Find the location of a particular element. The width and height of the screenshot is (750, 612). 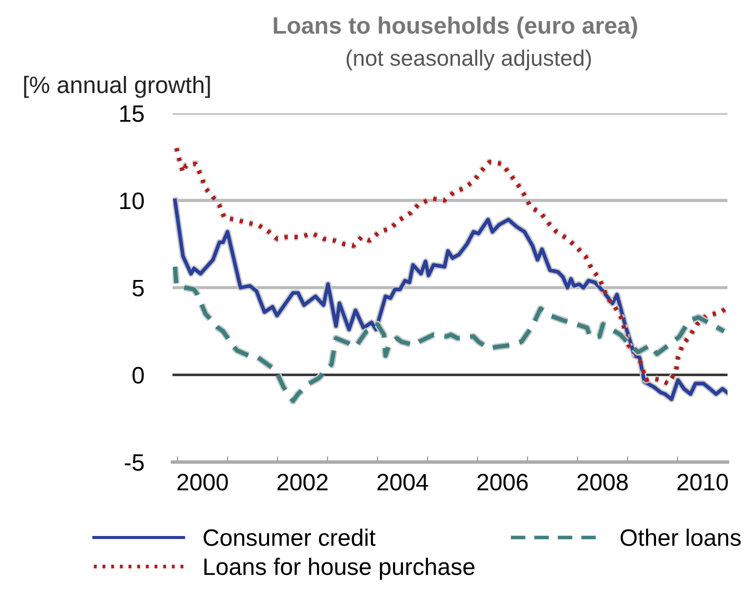

x-tick-label: 2010 is located at coordinates (702, 482).